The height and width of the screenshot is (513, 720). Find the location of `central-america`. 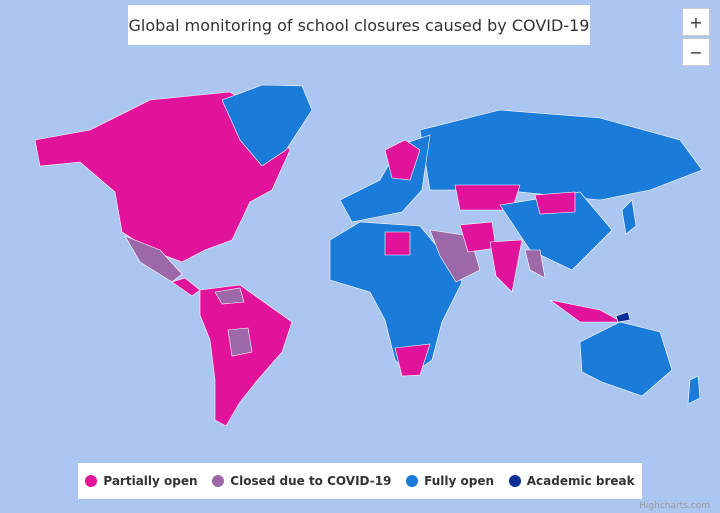

central-america is located at coordinates (186, 287).